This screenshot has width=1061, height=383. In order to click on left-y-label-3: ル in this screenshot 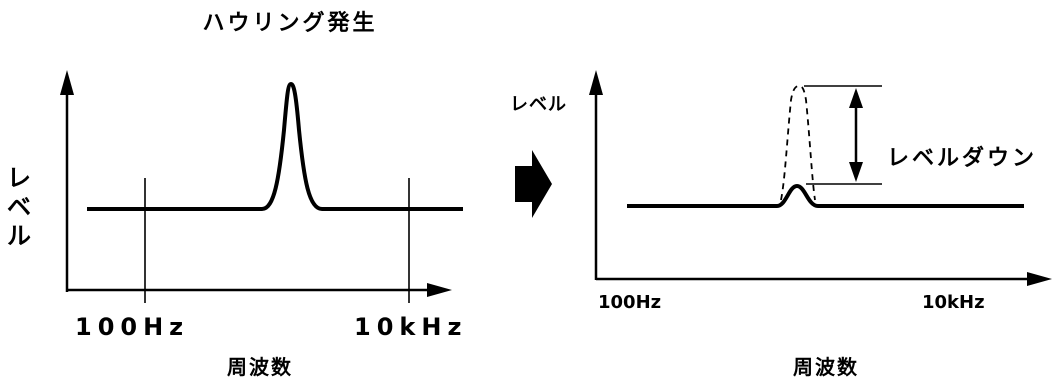, I will do `click(19, 236)`.